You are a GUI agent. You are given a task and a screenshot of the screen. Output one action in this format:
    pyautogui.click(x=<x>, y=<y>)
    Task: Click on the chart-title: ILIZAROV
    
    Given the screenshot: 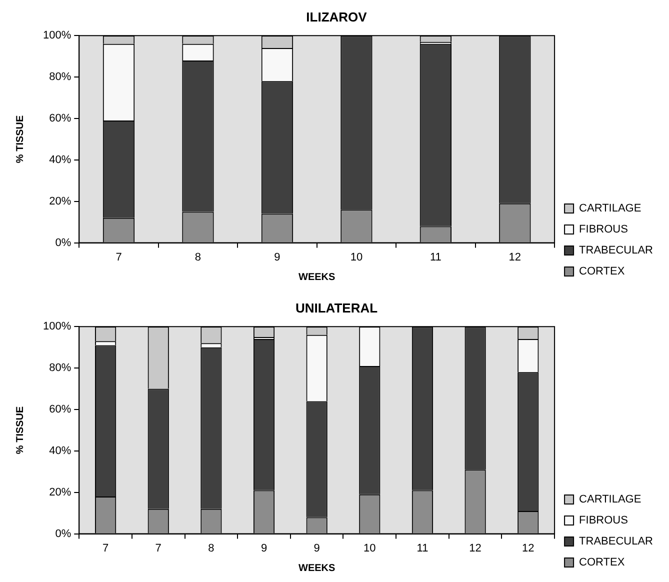 What is the action you would take?
    pyautogui.click(x=337, y=16)
    